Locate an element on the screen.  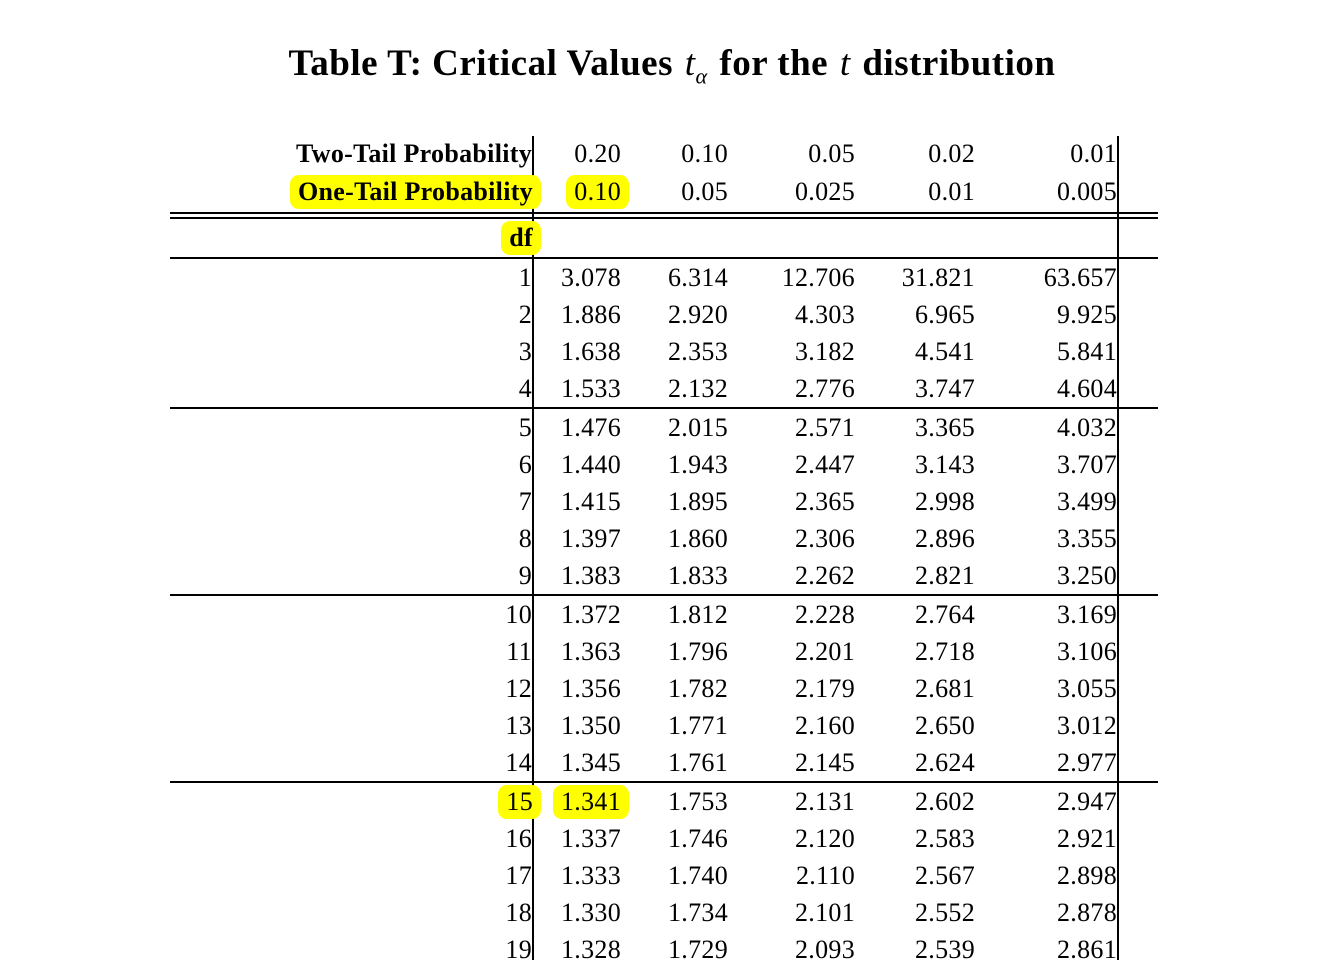
table-row: 9 1.383 1.833 2.262 2.821 3.250 is located at coordinates (664, 576).